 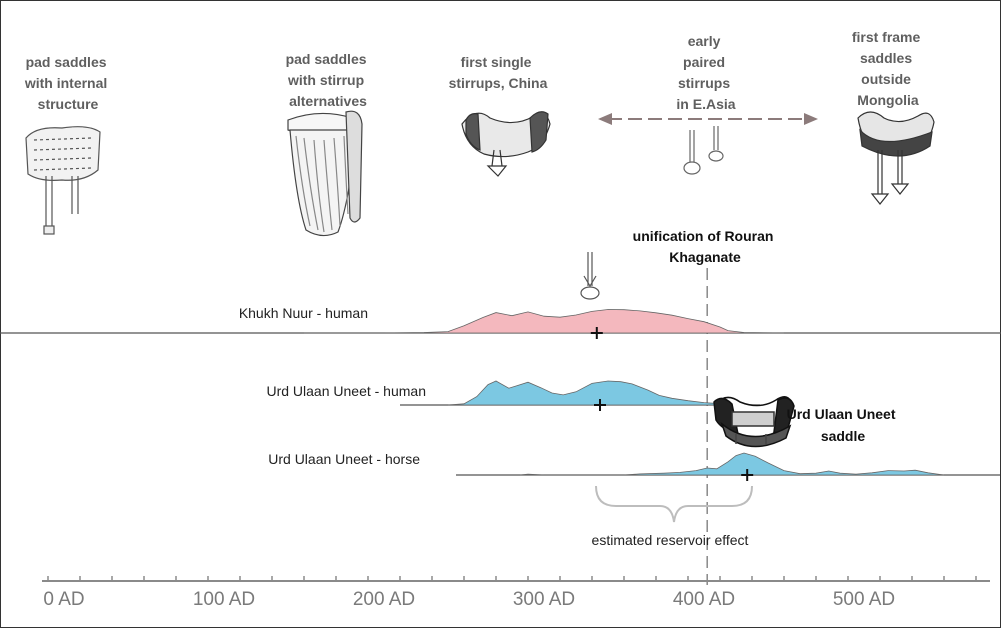 I want to click on urd-saddle-label: Urd Ulaan Uneet saddle, so click(x=843, y=425).